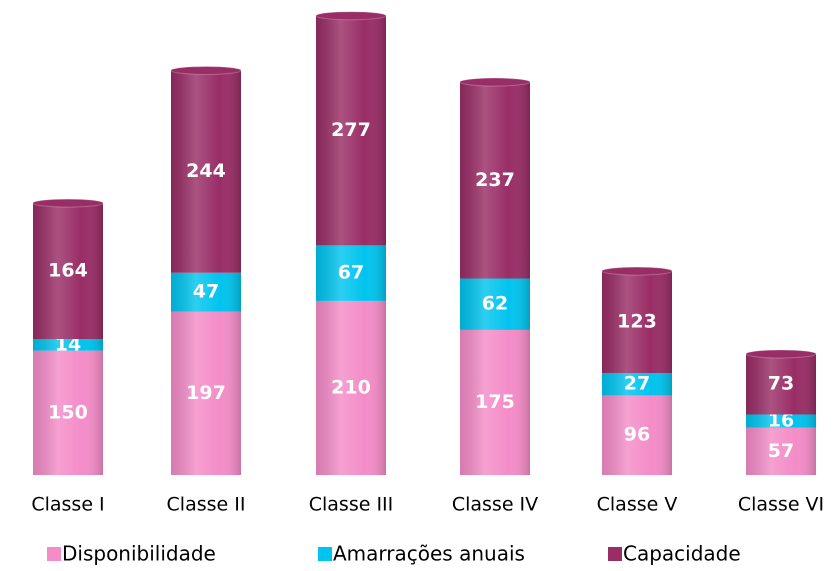  What do you see at coordinates (351, 505) in the screenshot?
I see `x-tick-label: Classe III` at bounding box center [351, 505].